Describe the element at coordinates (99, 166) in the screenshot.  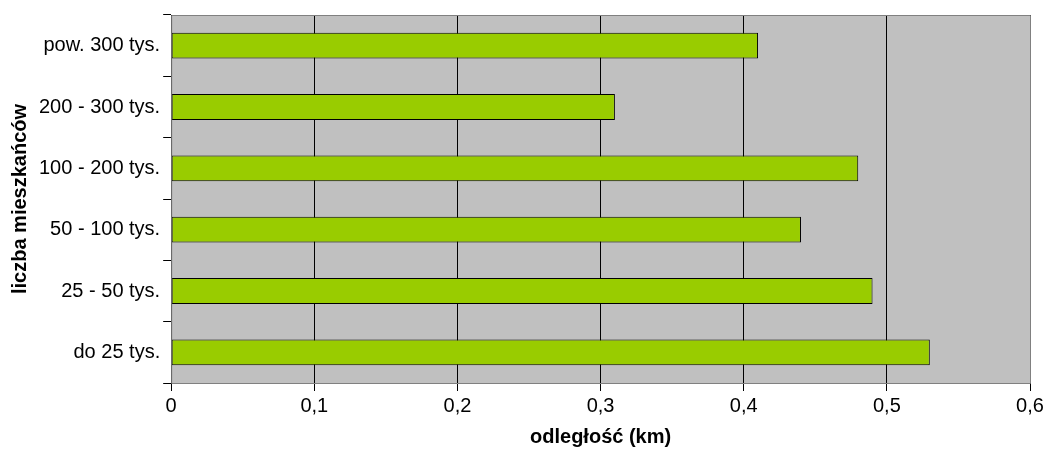
I see `y-tick-label: 100 - 200 tys.` at that location.